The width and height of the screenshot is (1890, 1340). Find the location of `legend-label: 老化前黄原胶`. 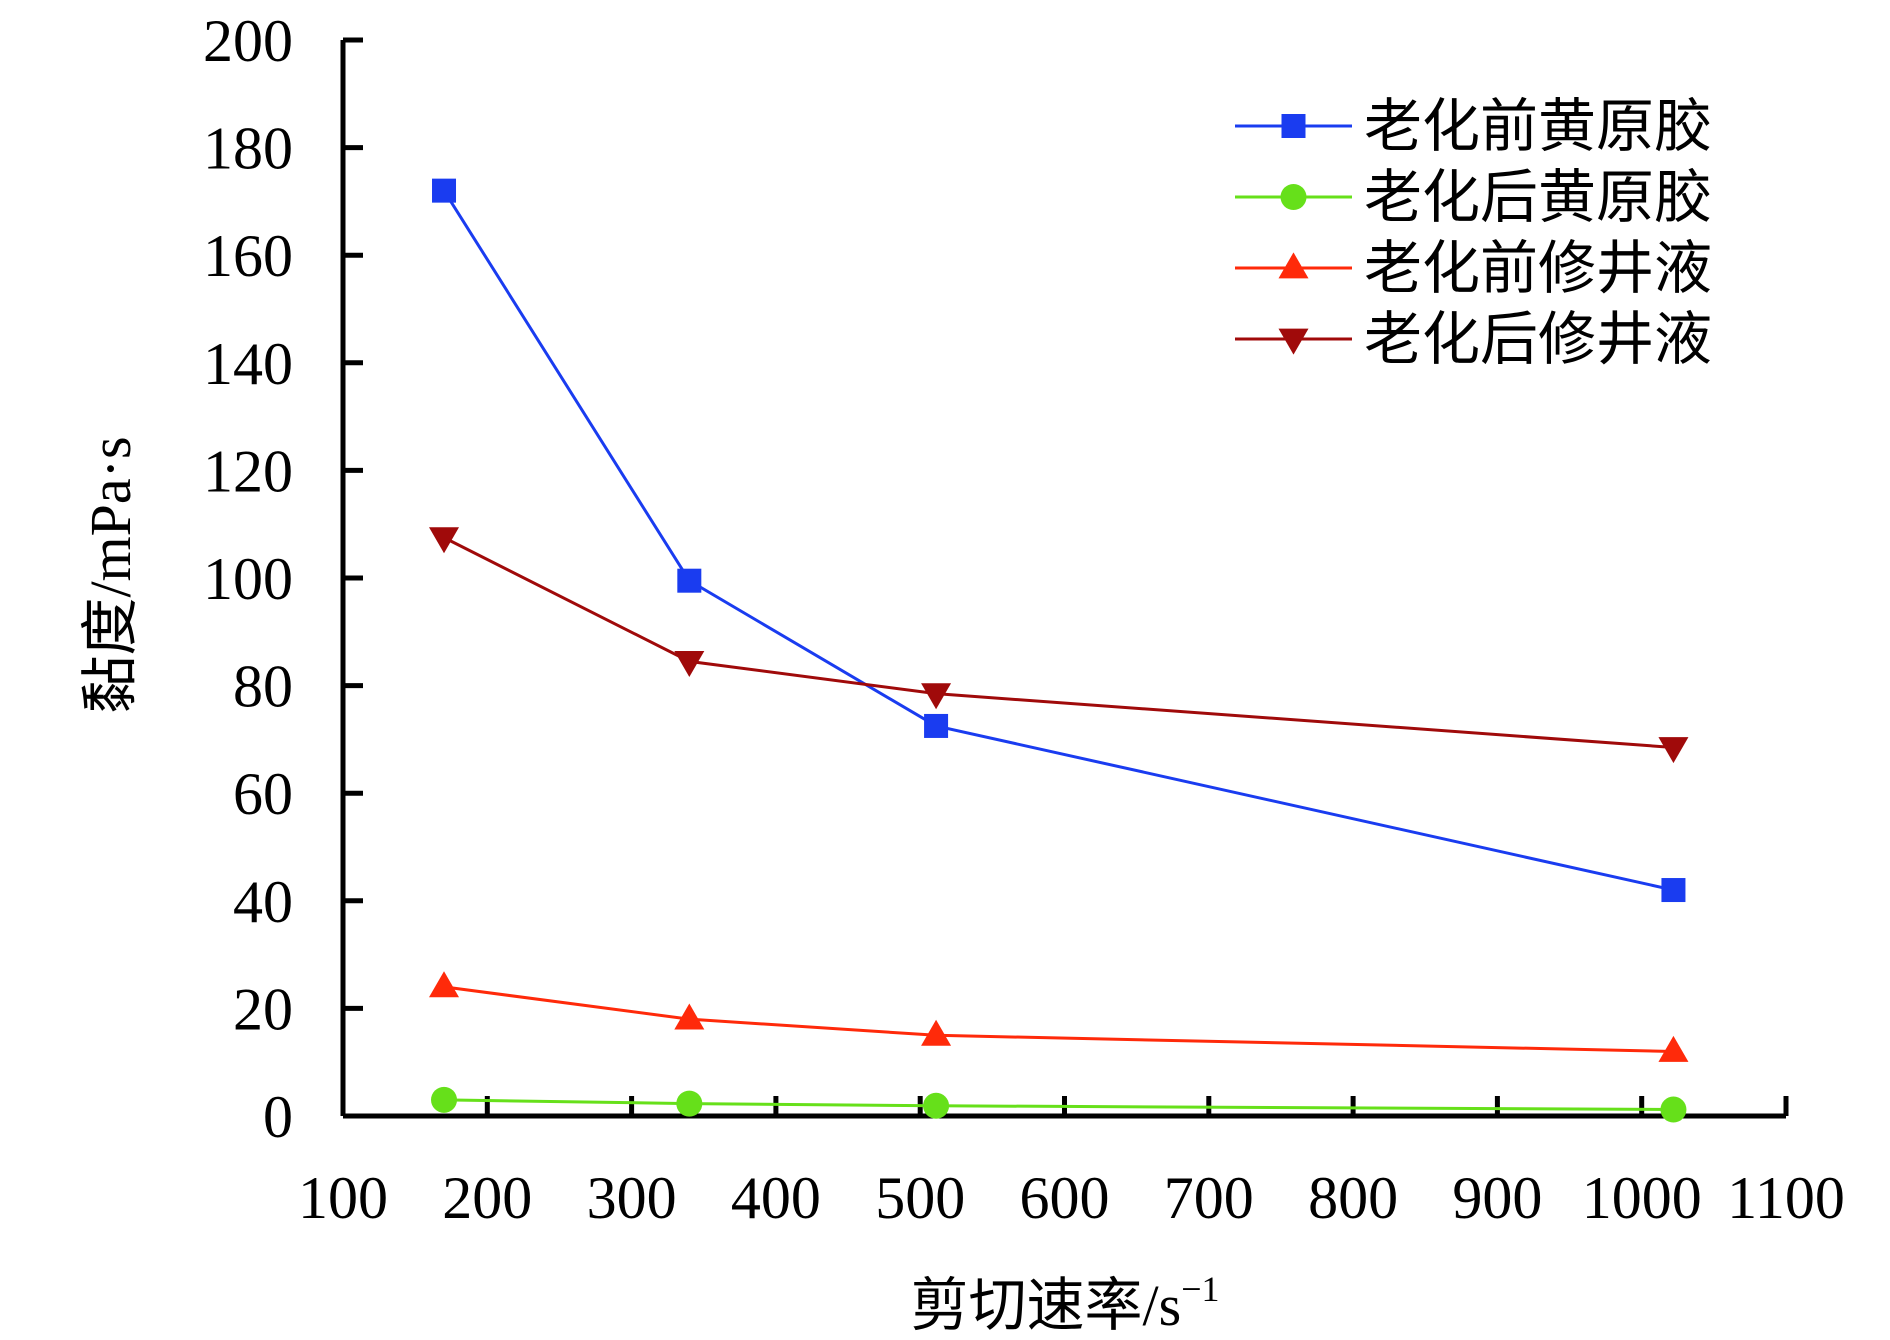

legend-label: 老化前黄原胶 is located at coordinates (1538, 126).